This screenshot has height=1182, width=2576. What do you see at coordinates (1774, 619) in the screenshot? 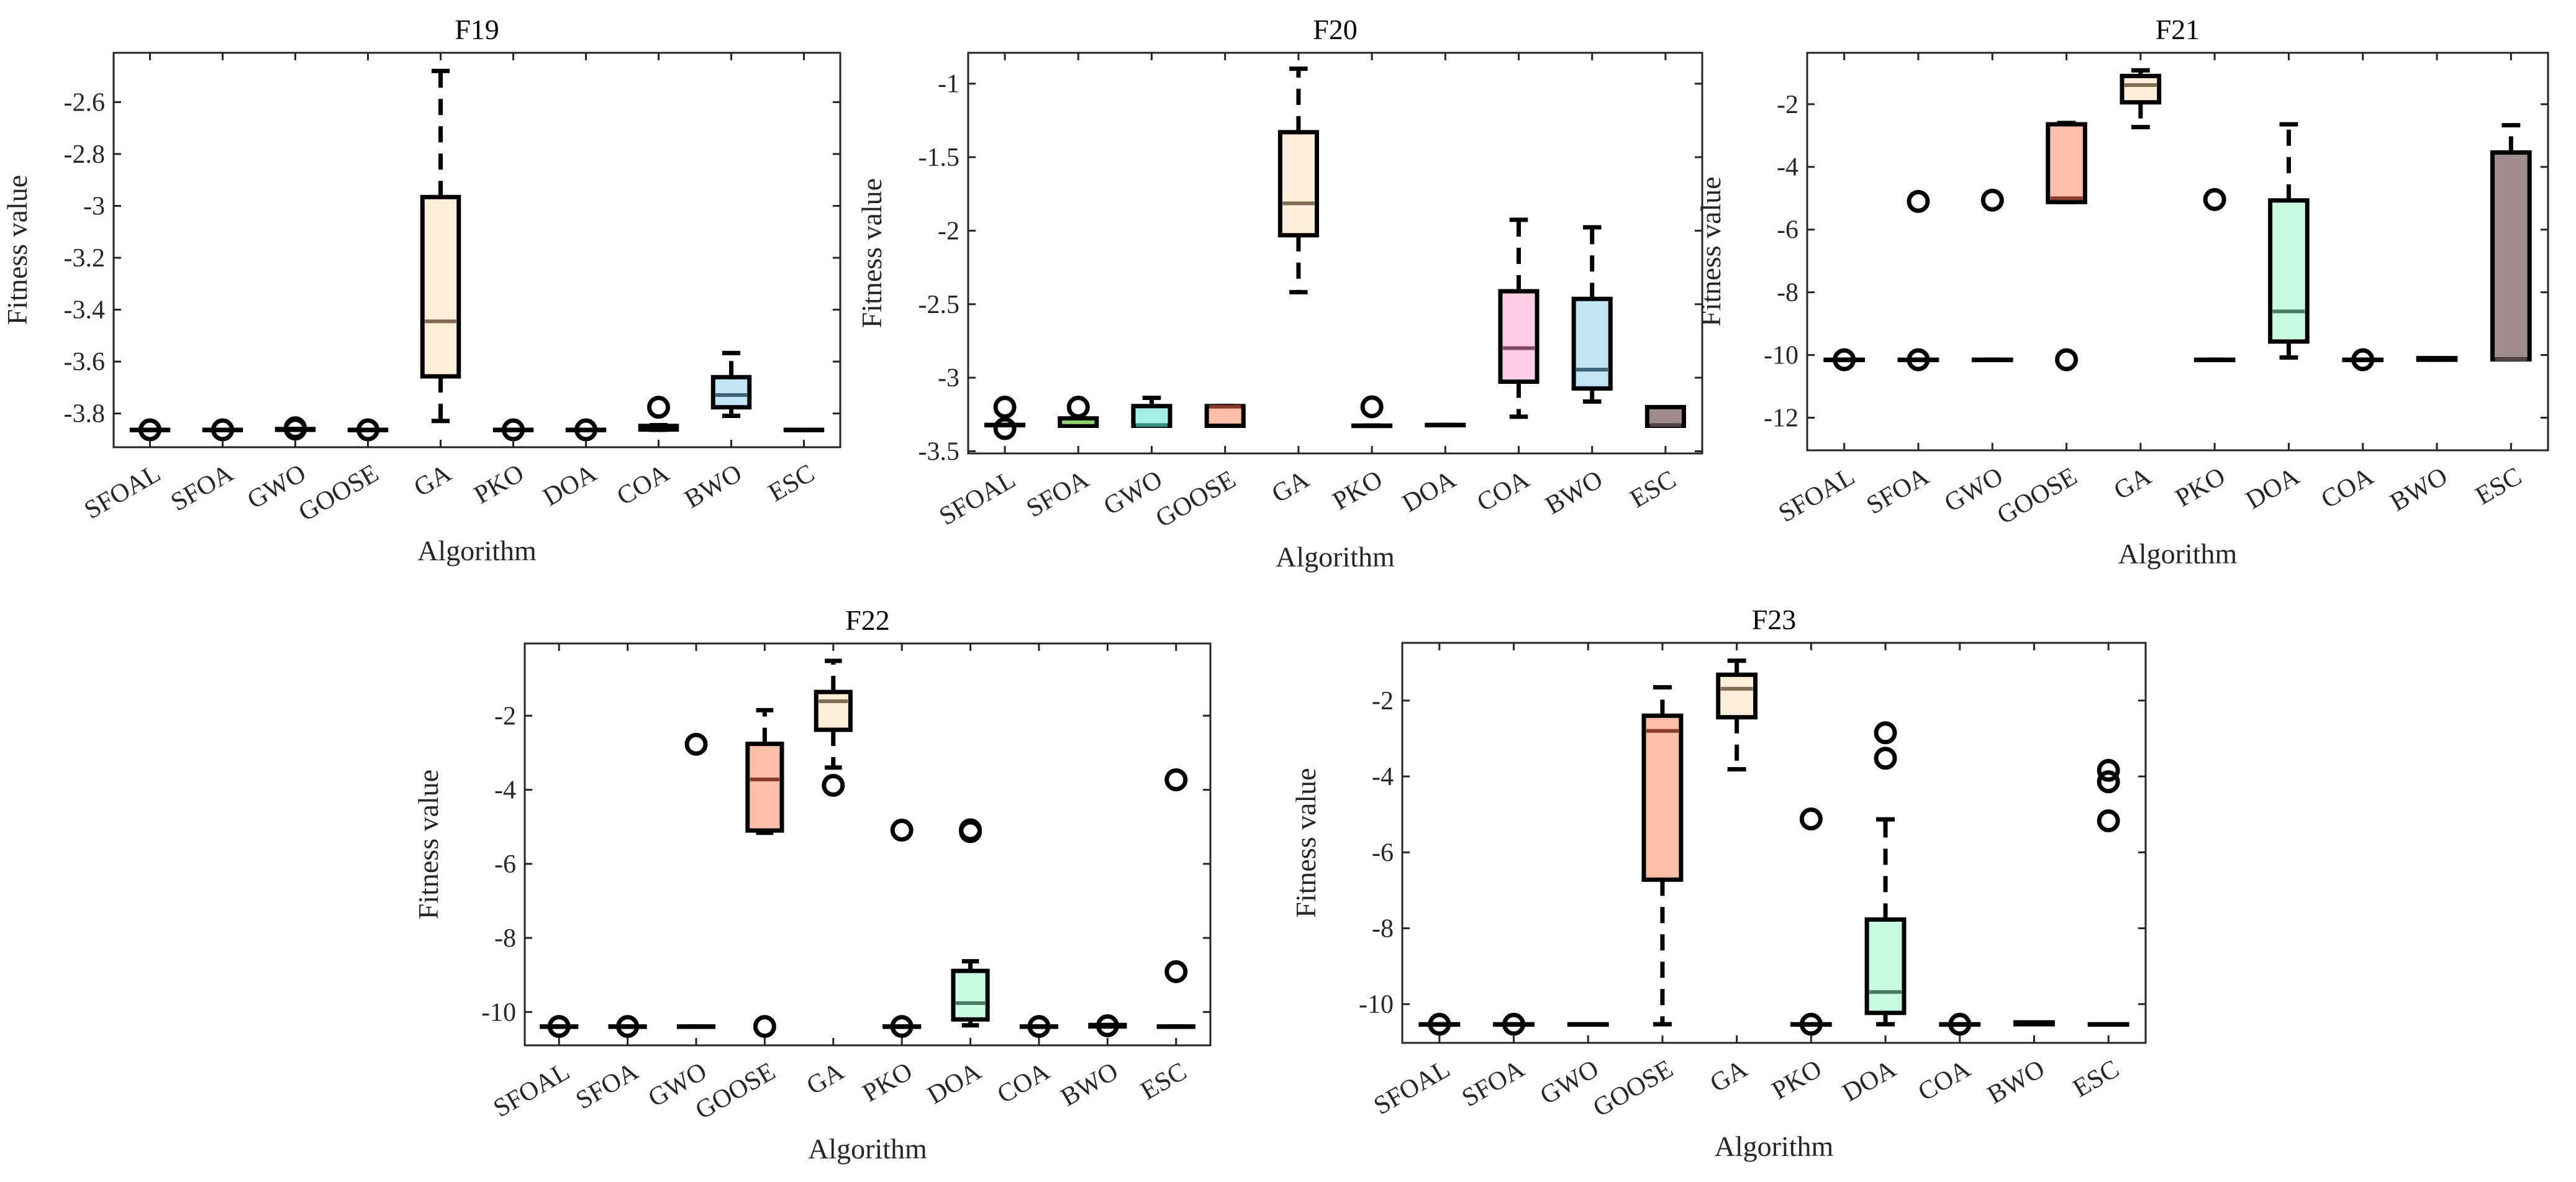
I see `chart-title: F23` at bounding box center [1774, 619].